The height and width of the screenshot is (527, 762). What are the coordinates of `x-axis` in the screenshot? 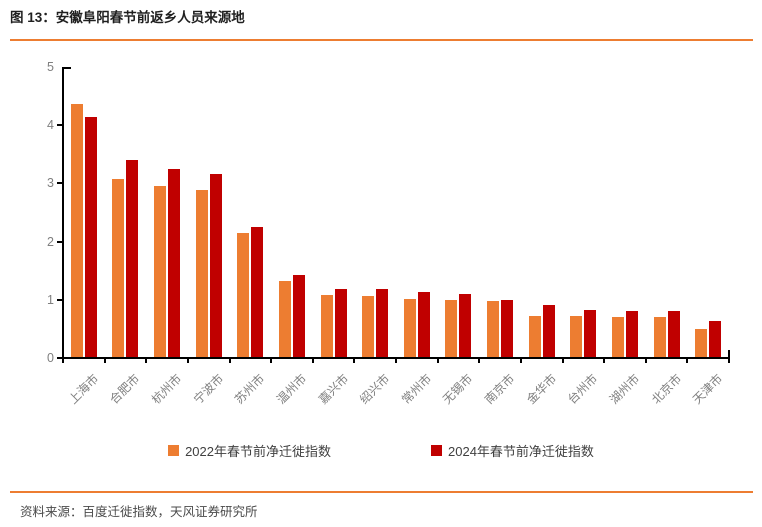 It's located at (396, 358).